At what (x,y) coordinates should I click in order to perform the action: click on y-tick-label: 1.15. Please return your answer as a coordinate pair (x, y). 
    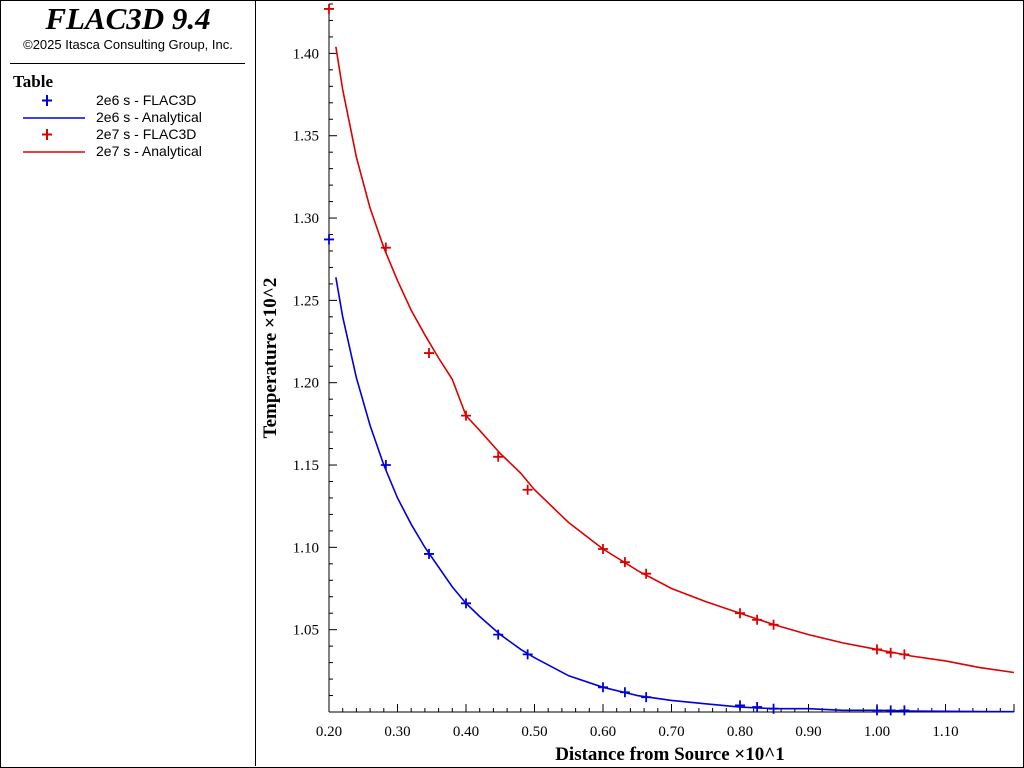
    Looking at the image, I should click on (306, 466).